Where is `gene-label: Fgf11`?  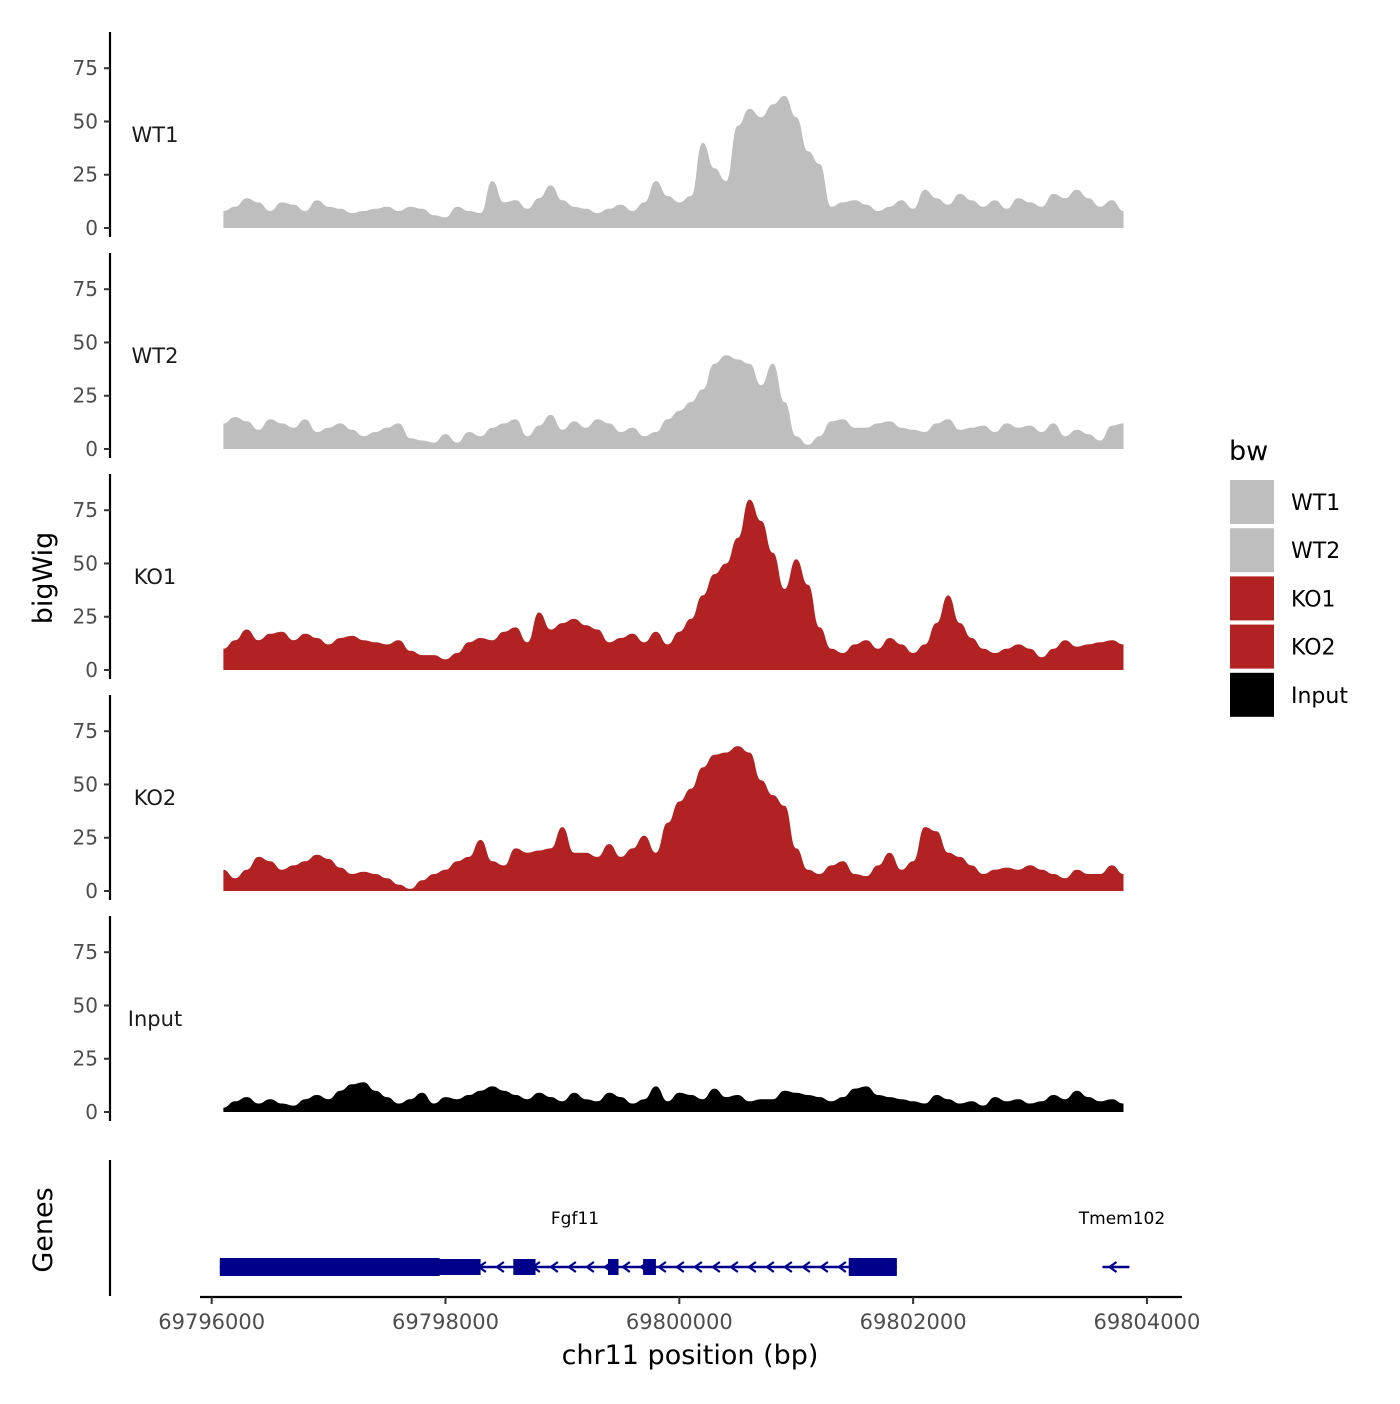 gene-label: Fgf11 is located at coordinates (575, 1219).